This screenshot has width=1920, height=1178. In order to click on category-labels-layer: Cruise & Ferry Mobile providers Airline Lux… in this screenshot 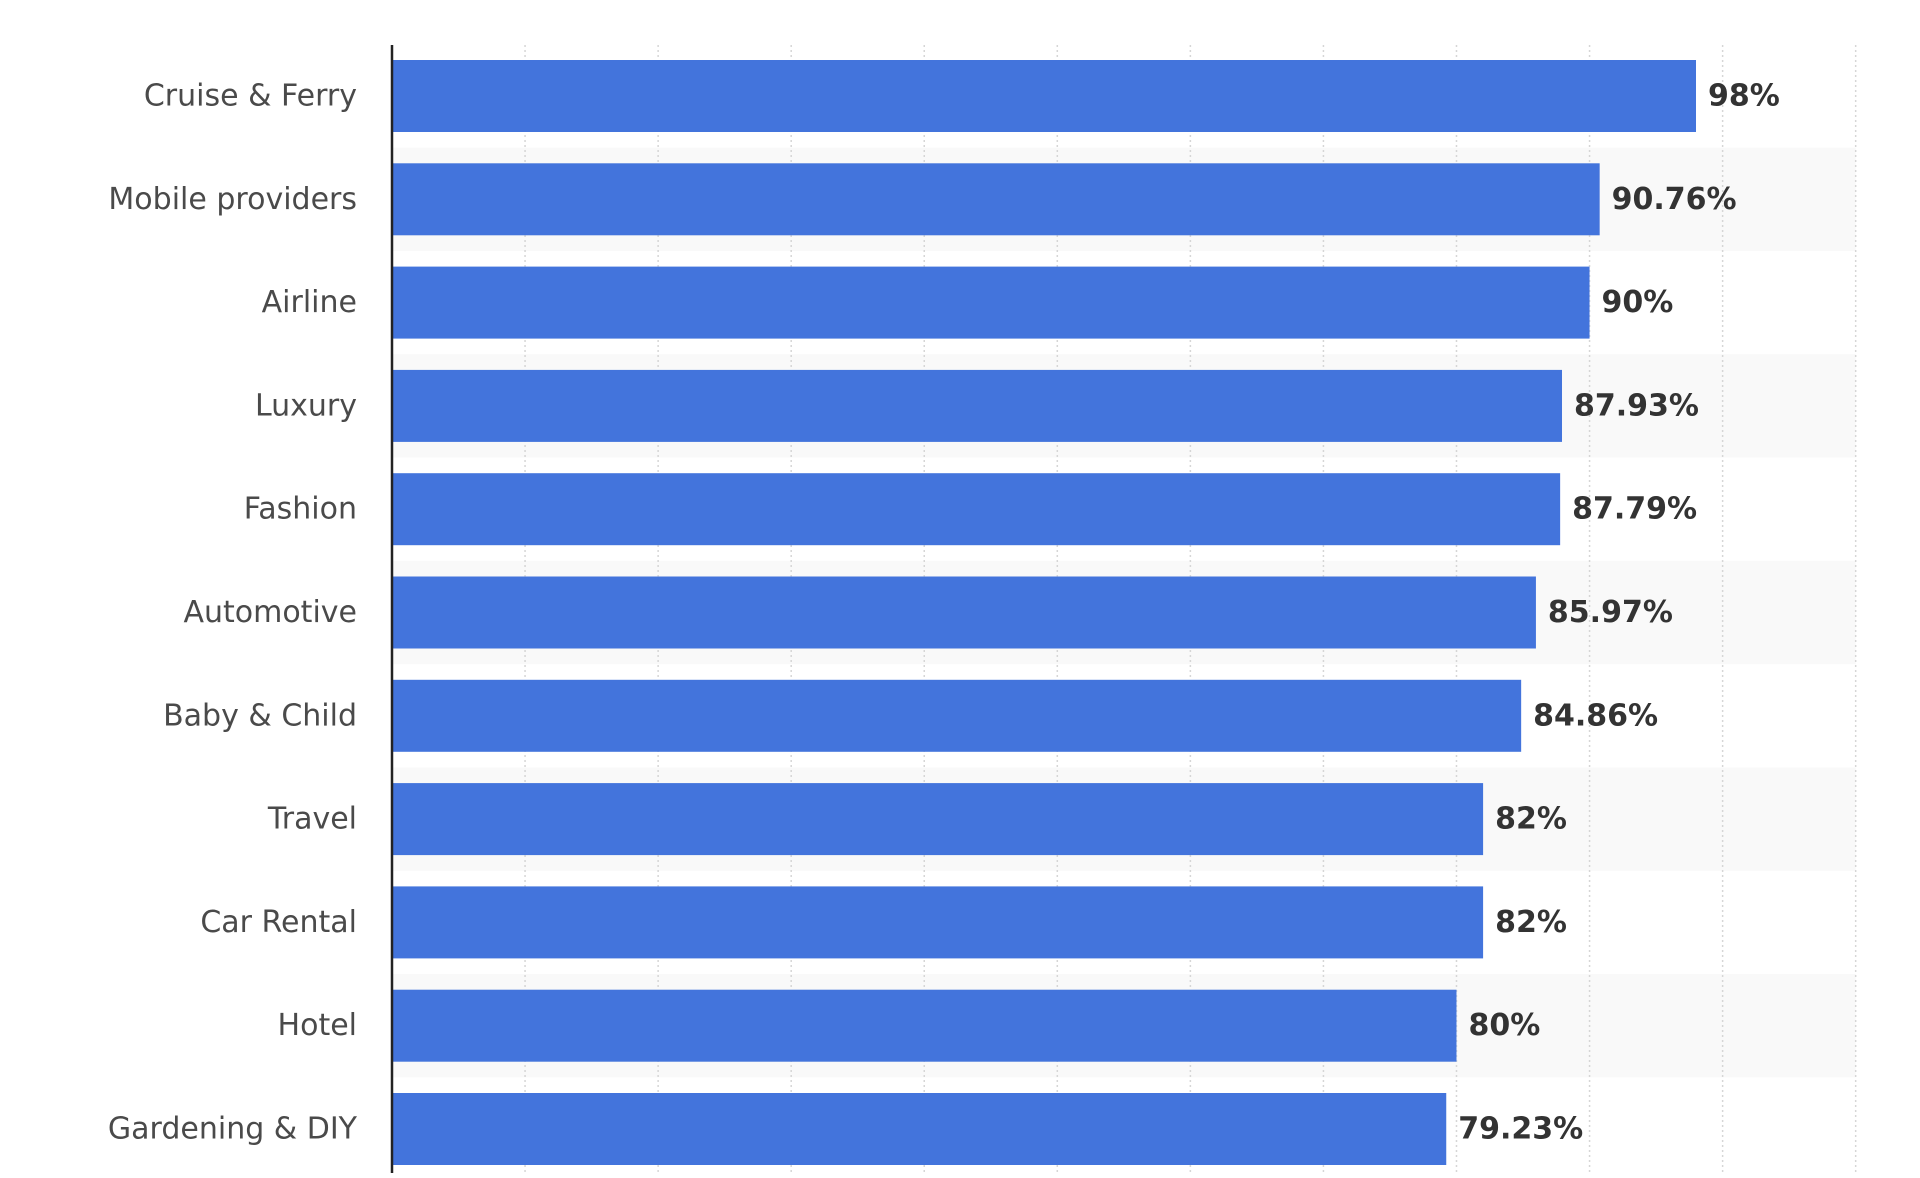, I will do `click(233, 613)`.